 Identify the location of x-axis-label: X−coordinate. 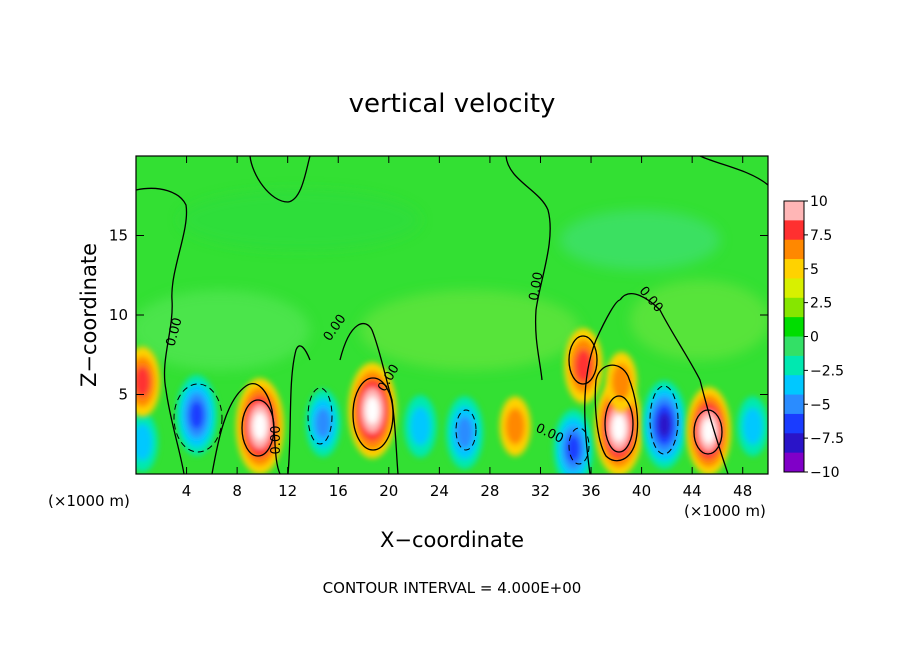
(452, 540).